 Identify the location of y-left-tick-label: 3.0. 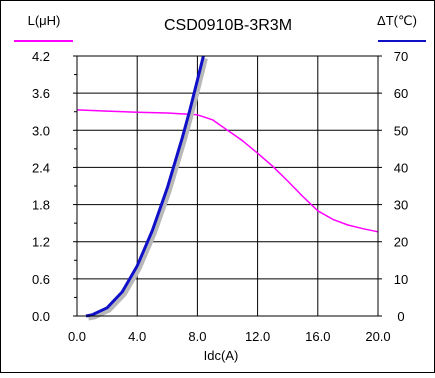
(41, 130).